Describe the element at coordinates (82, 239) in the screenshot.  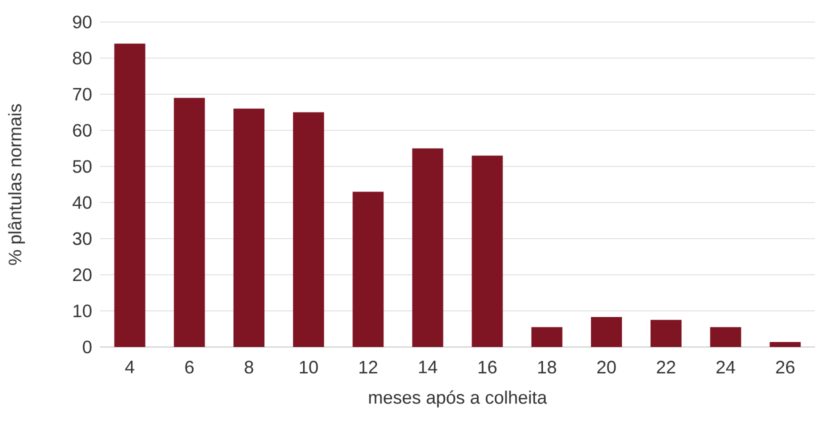
I see `y-tick-label: 30` at that location.